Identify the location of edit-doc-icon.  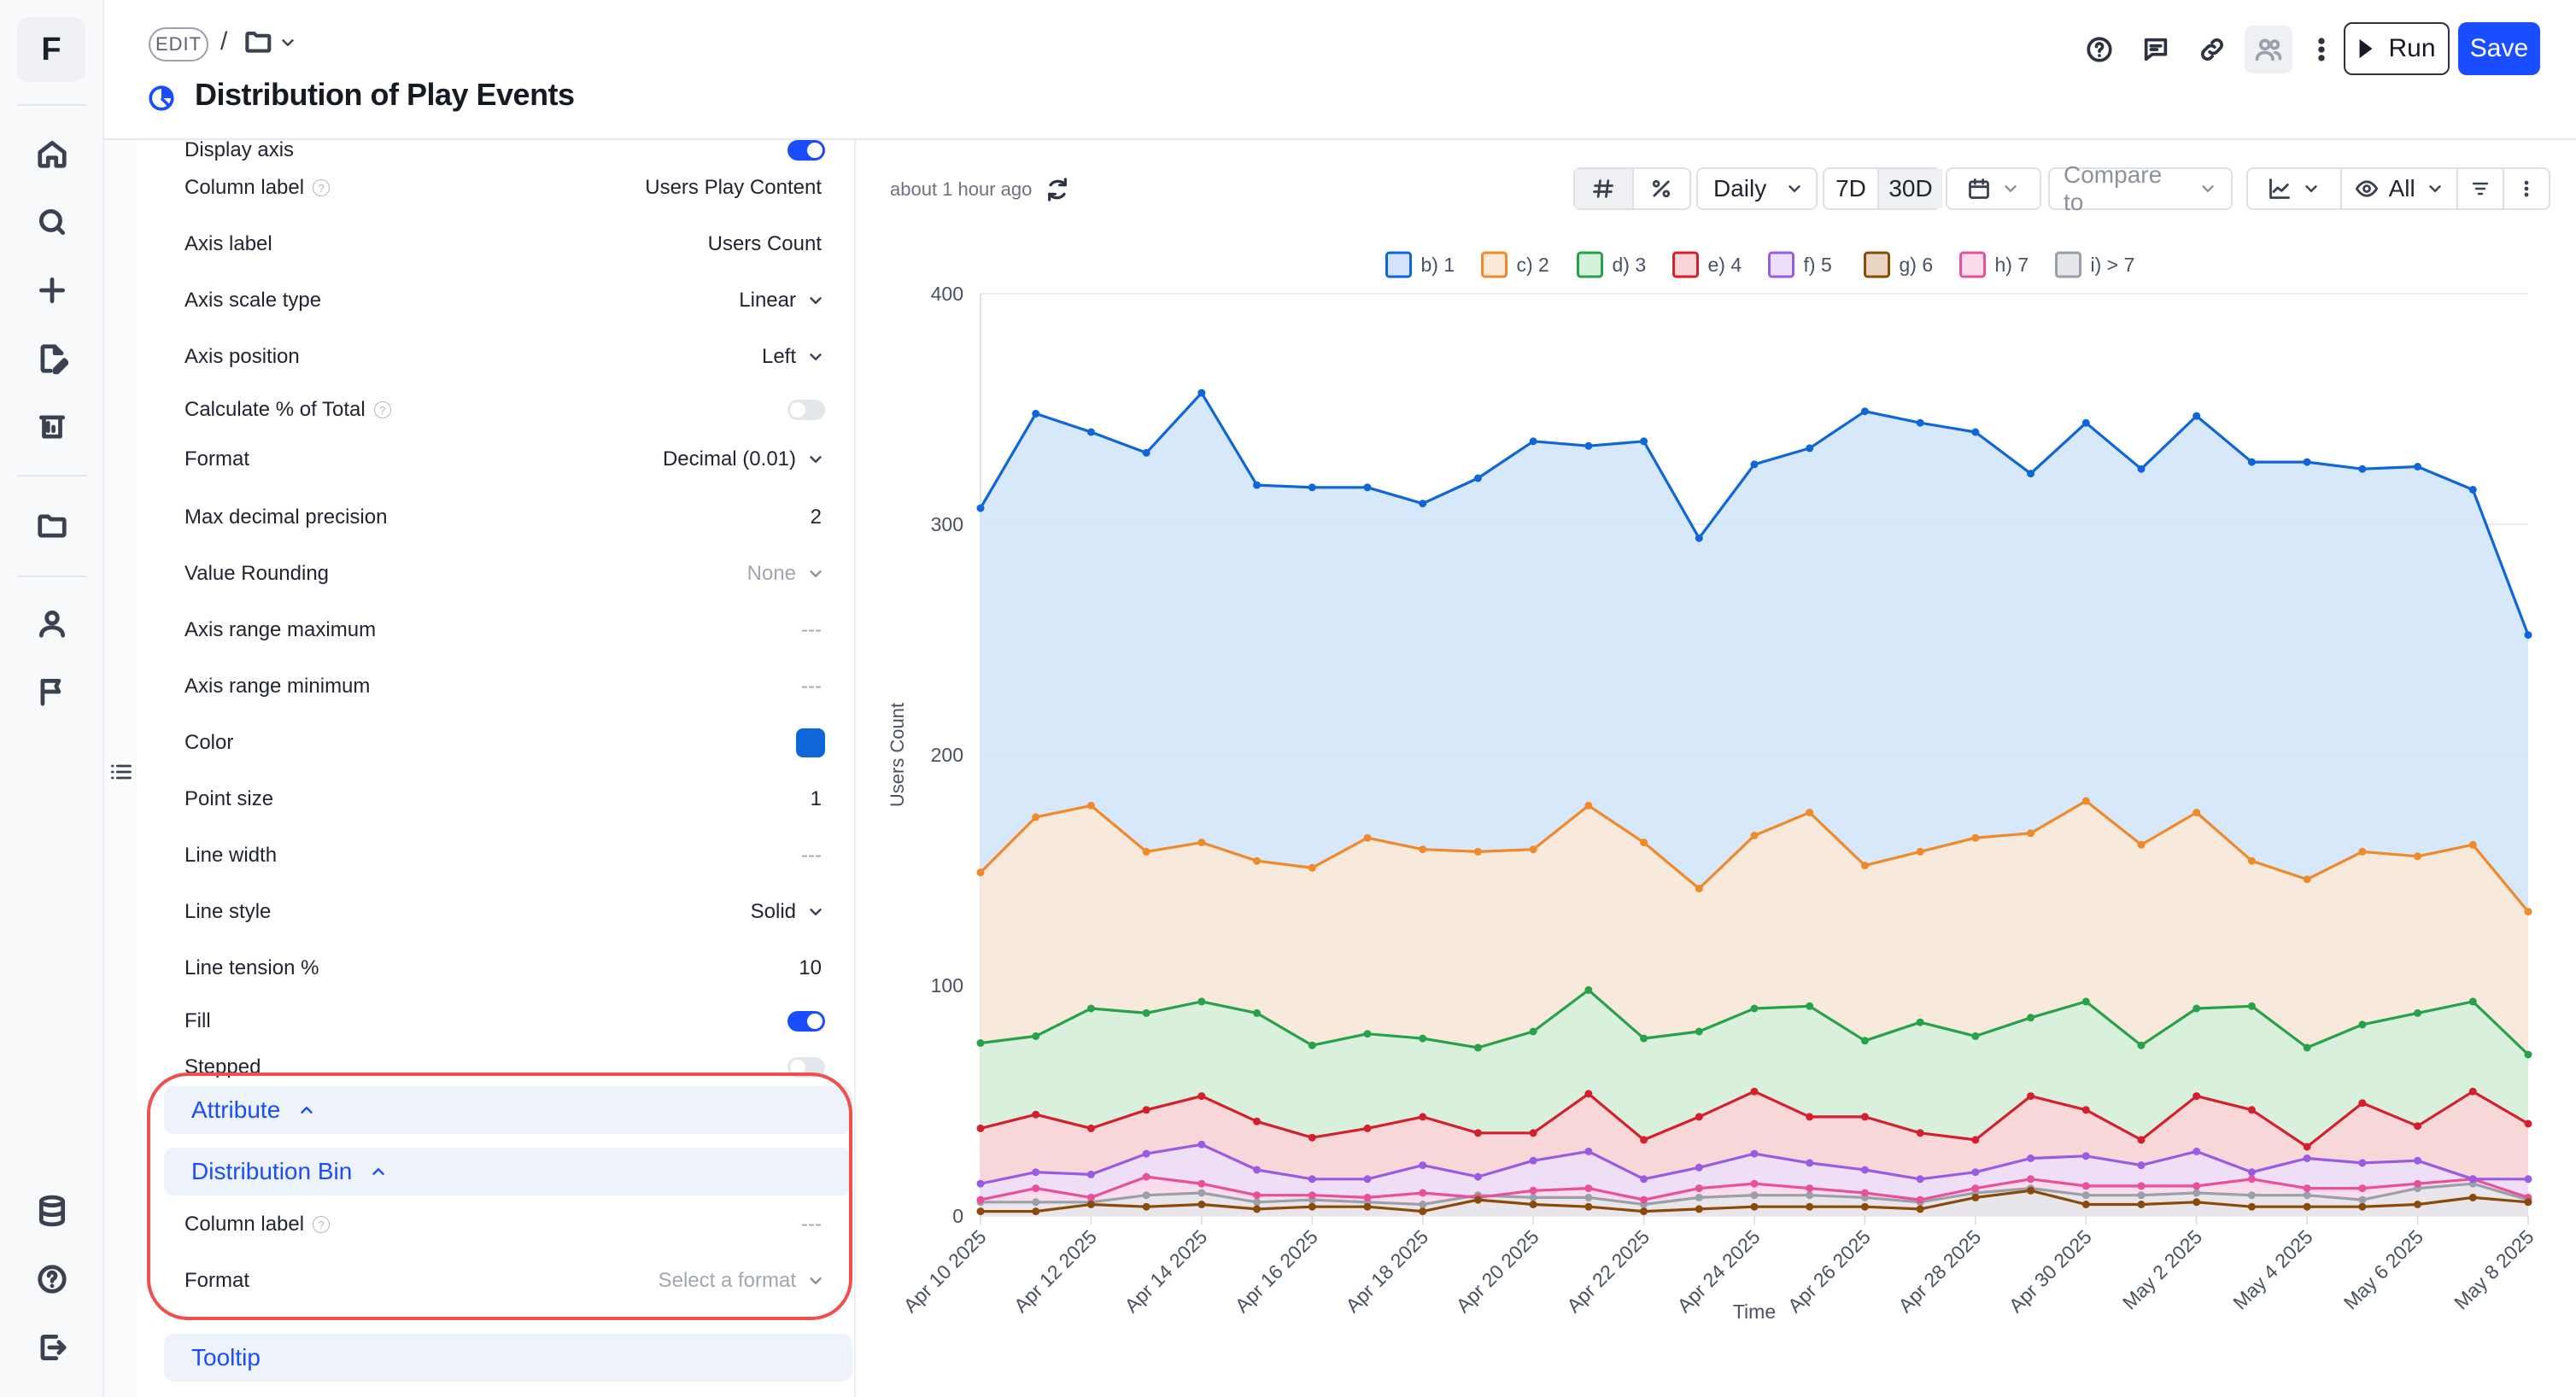
(52, 358).